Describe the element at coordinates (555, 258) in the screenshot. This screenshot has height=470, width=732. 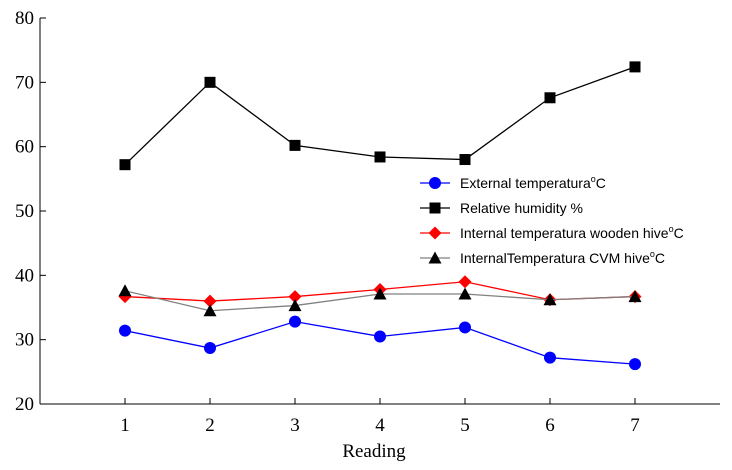
I see `legend-series-name: InternalTemperatura CVM hive` at that location.